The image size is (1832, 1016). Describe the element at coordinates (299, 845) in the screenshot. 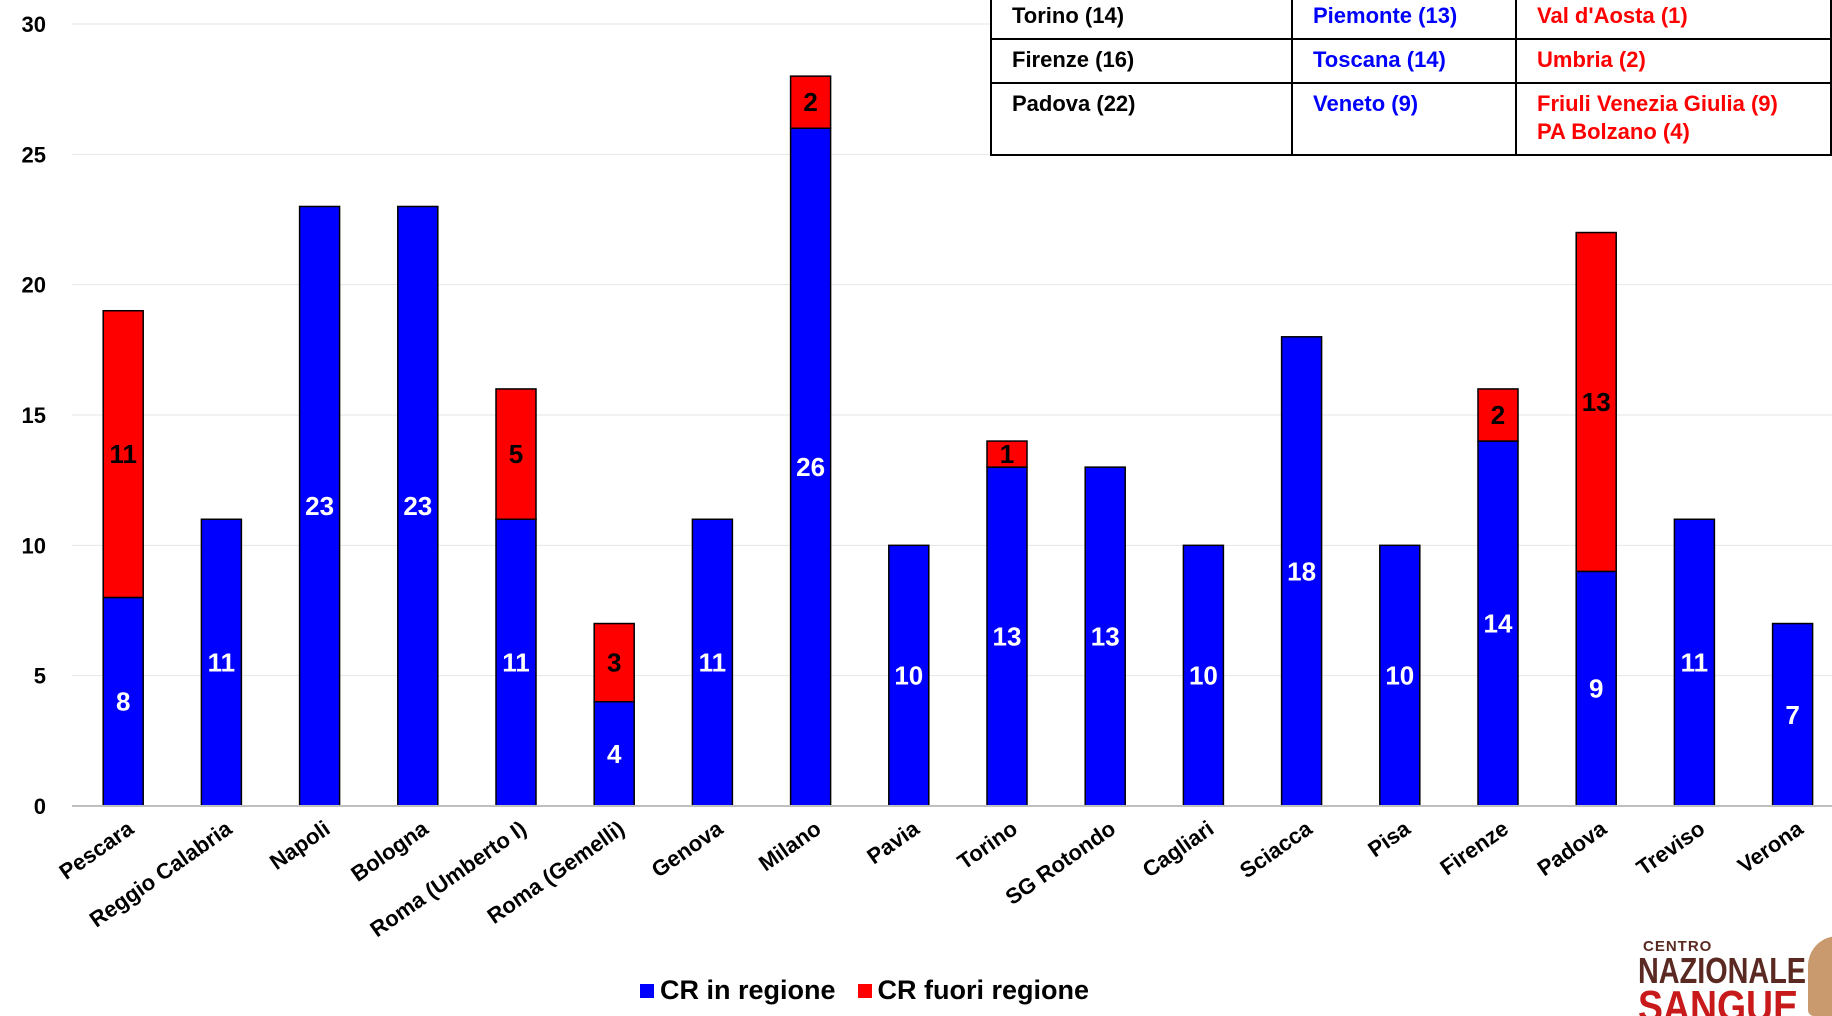

I see `x-tick-label: Napoli` at that location.